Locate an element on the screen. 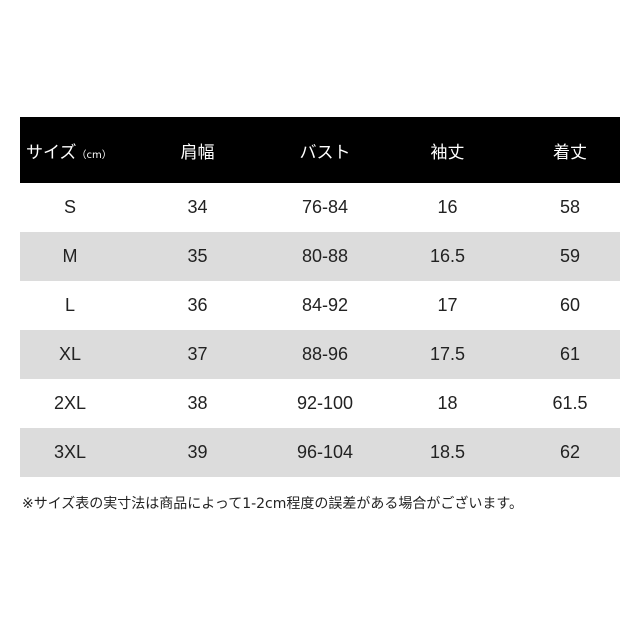 This screenshot has width=640, height=640. table-row: 2XL 38 92-100 18 61.5 is located at coordinates (320, 403).